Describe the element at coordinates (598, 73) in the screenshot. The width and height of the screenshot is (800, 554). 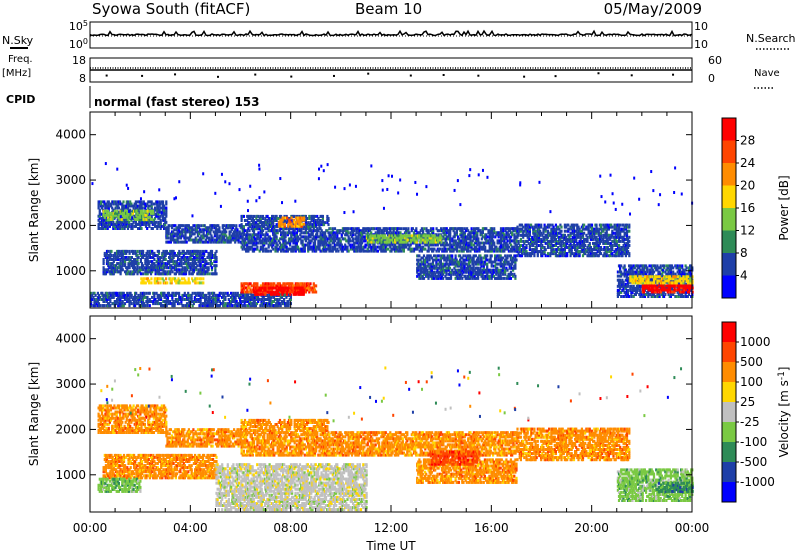
I see `nave-point` at that location.